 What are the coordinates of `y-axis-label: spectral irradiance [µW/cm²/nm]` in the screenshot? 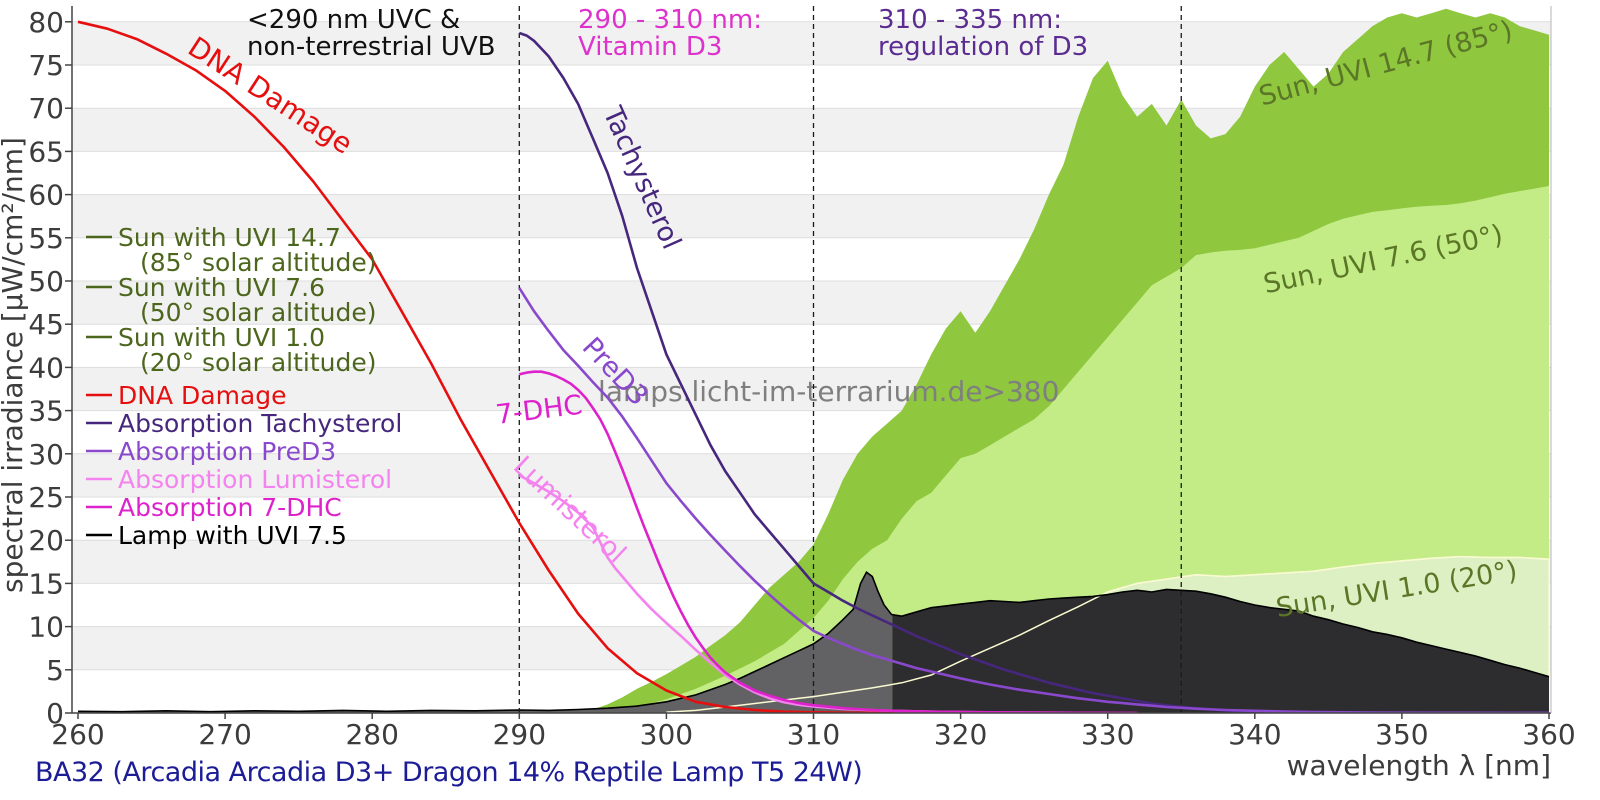 It's located at (14, 365).